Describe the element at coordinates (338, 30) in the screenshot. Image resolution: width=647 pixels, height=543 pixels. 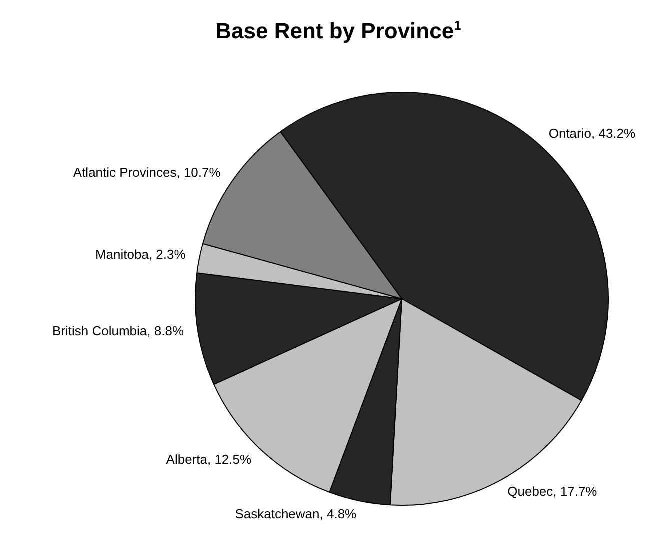
I see `chart-title: Base Rent by Province$^{1}$` at that location.